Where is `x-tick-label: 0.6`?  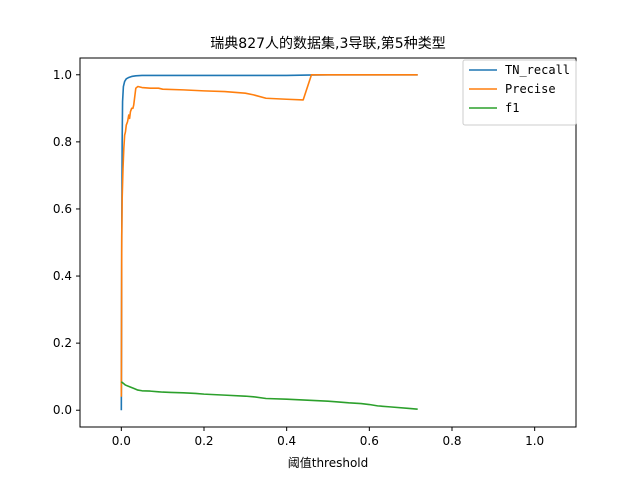
x-tick-label: 0.6 is located at coordinates (369, 441).